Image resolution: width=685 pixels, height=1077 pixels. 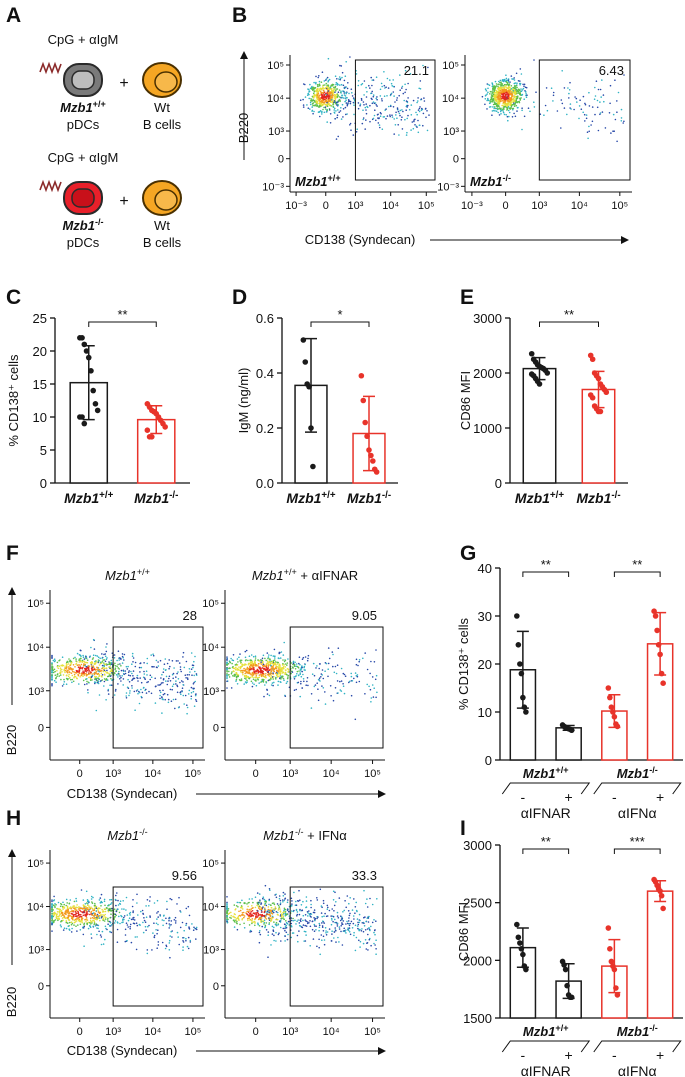 What do you see at coordinates (210, 604) in the screenshot?
I see `y-tick-label: 10⁵` at bounding box center [210, 604].